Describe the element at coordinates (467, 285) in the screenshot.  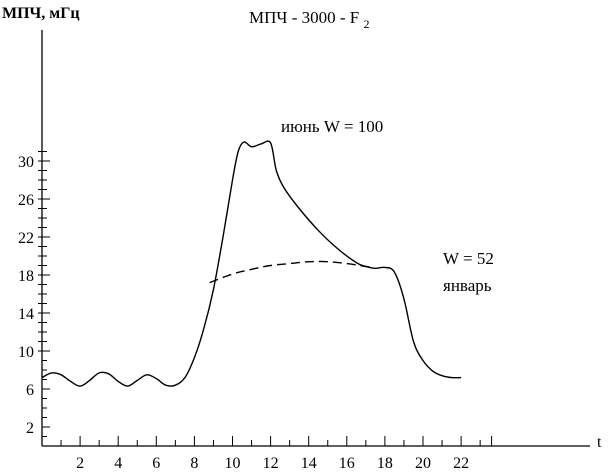
I see `series-label-january: январь` at that location.